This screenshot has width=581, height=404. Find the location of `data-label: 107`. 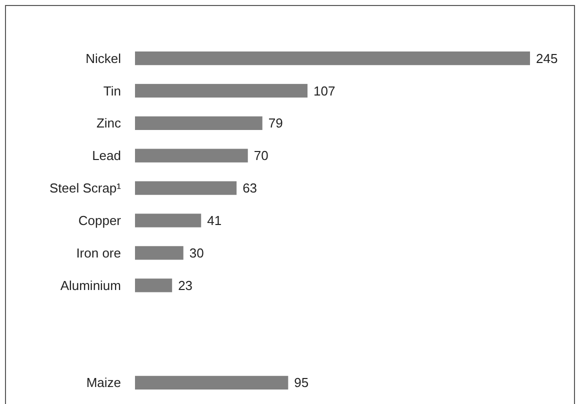

data-label: 107 is located at coordinates (325, 90).